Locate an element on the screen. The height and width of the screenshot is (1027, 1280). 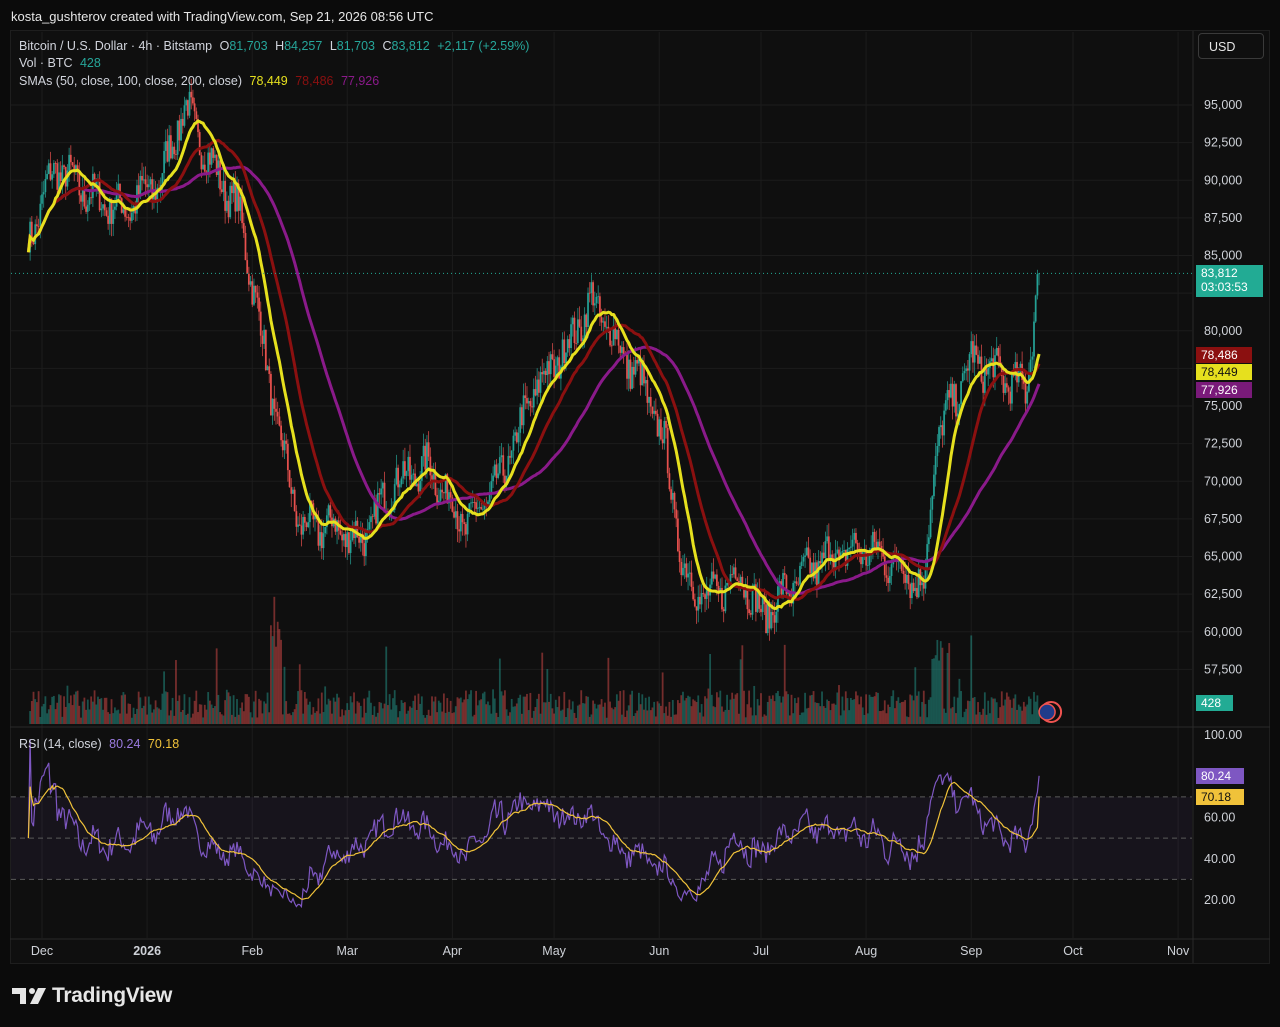
sma50-price-tag: 78,449 is located at coordinates (1224, 372).